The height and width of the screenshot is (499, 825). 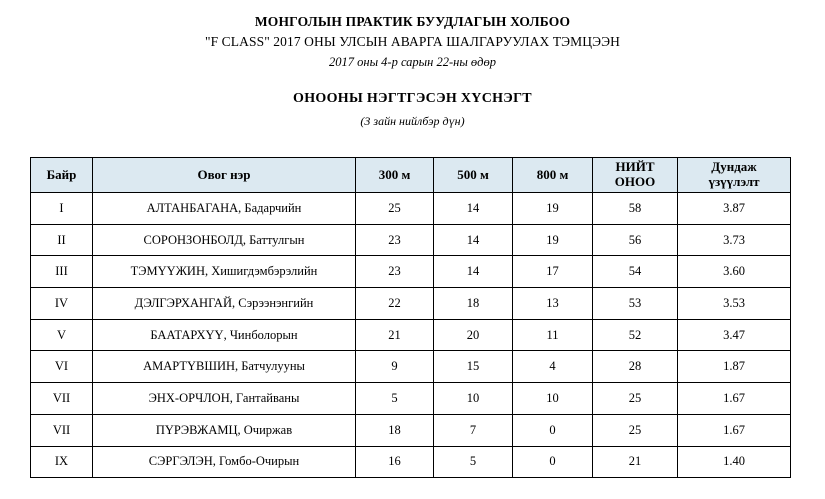 What do you see at coordinates (734, 272) in the screenshot?
I see `cell-average: 3.60` at bounding box center [734, 272].